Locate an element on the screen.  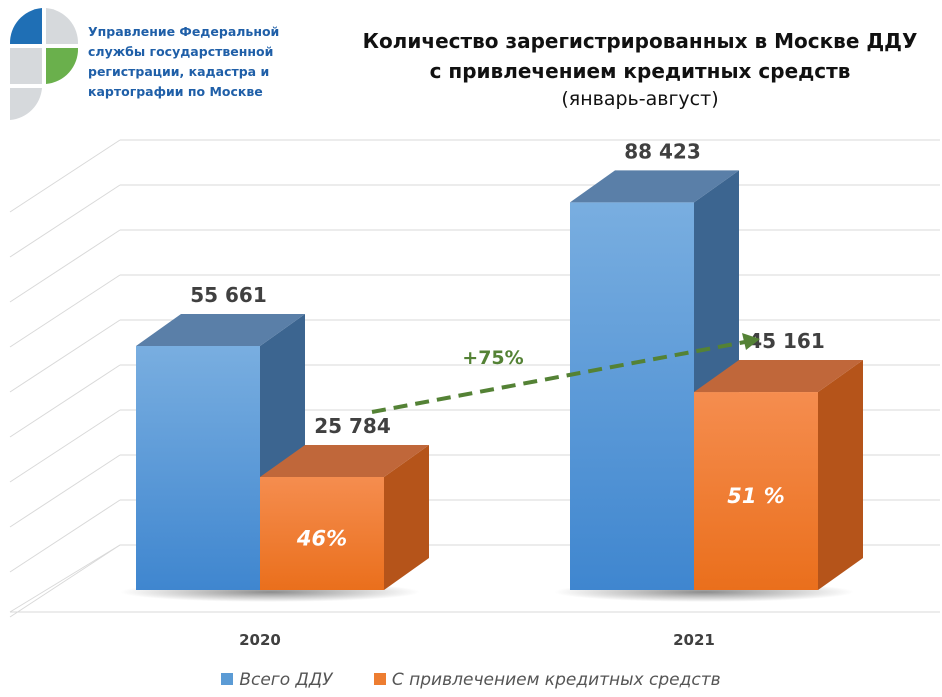
logo-icon is located at coordinates (44, 64).